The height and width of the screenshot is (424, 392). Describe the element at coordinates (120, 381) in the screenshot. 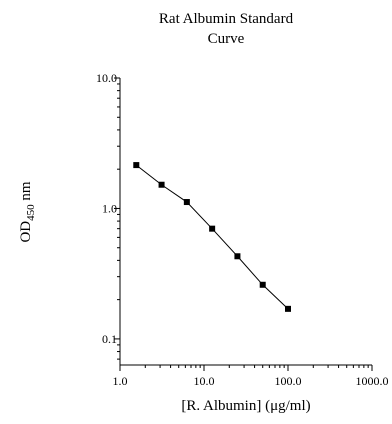

I see `x-tick-label: 1.0` at that location.